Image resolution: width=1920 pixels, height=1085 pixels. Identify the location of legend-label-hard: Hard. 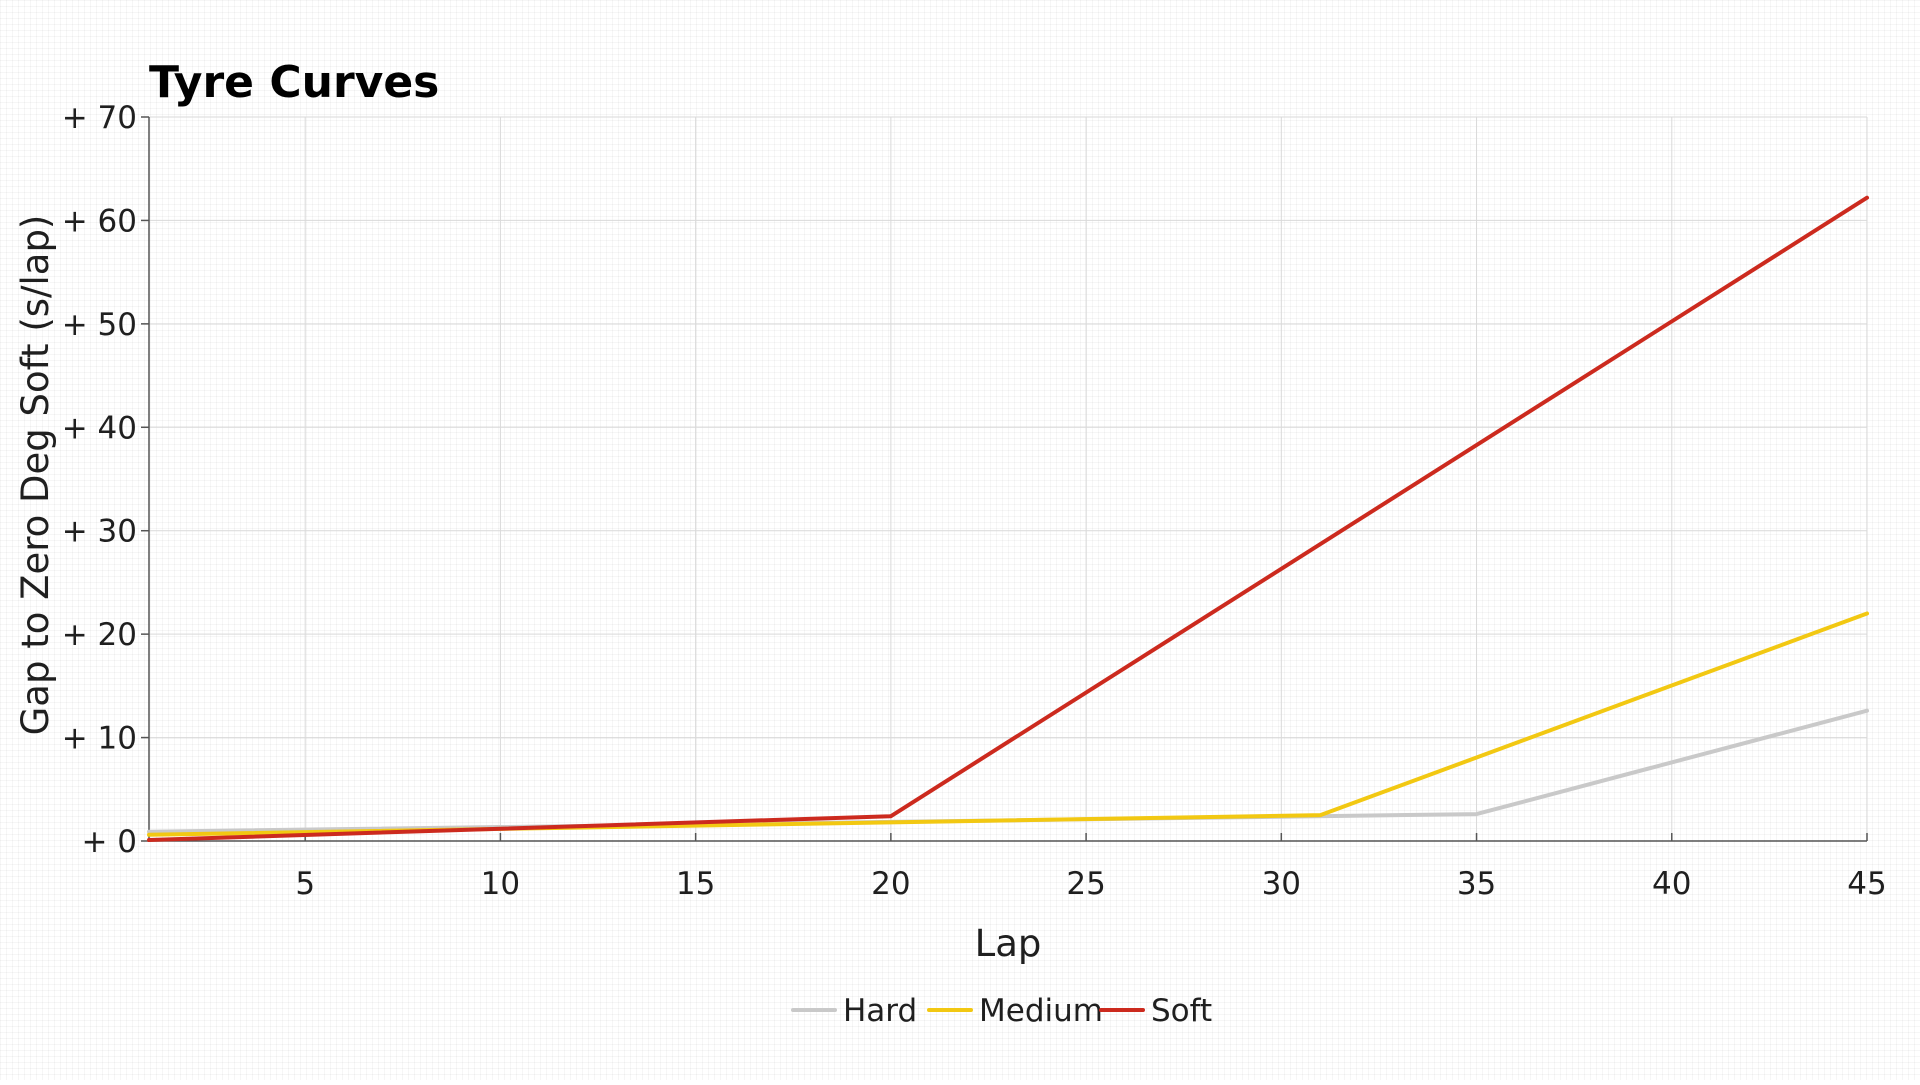
(880, 1011).